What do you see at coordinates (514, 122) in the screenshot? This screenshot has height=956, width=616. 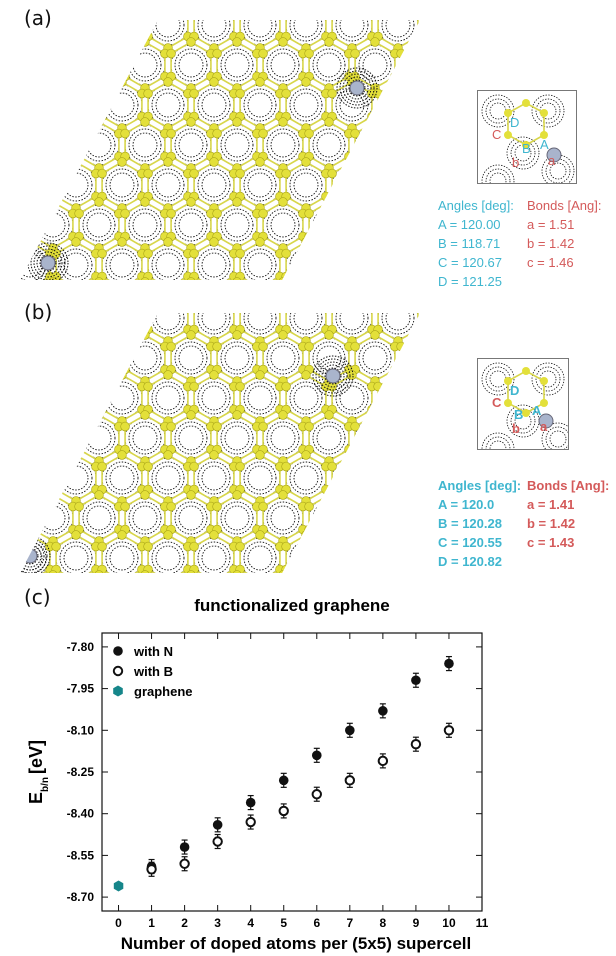 I see `inset-label: D` at bounding box center [514, 122].